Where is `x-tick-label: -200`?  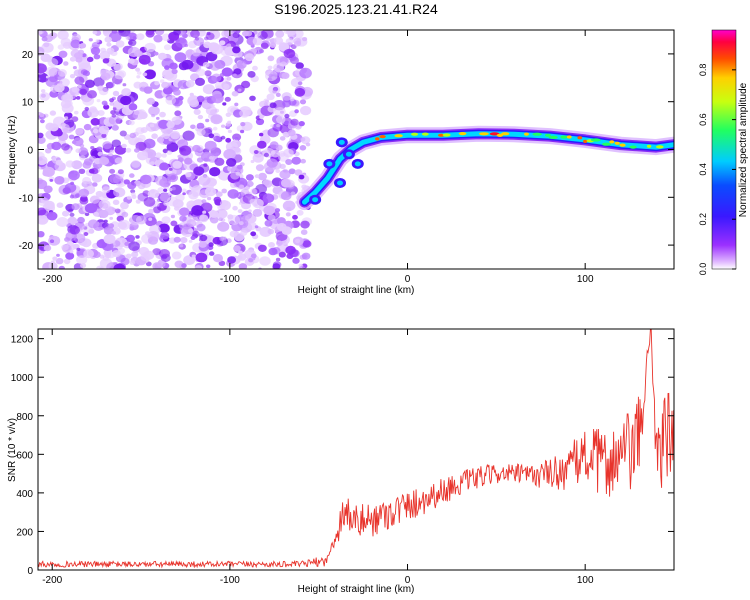 x-tick-label: -200 is located at coordinates (52, 580).